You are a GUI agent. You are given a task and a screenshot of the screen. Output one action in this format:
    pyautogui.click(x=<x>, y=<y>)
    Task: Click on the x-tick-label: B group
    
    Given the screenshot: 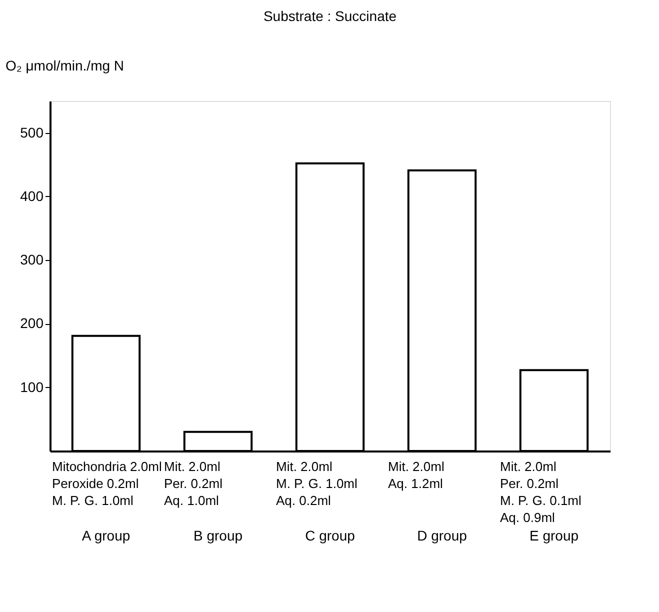 What is the action you would take?
    pyautogui.click(x=218, y=536)
    